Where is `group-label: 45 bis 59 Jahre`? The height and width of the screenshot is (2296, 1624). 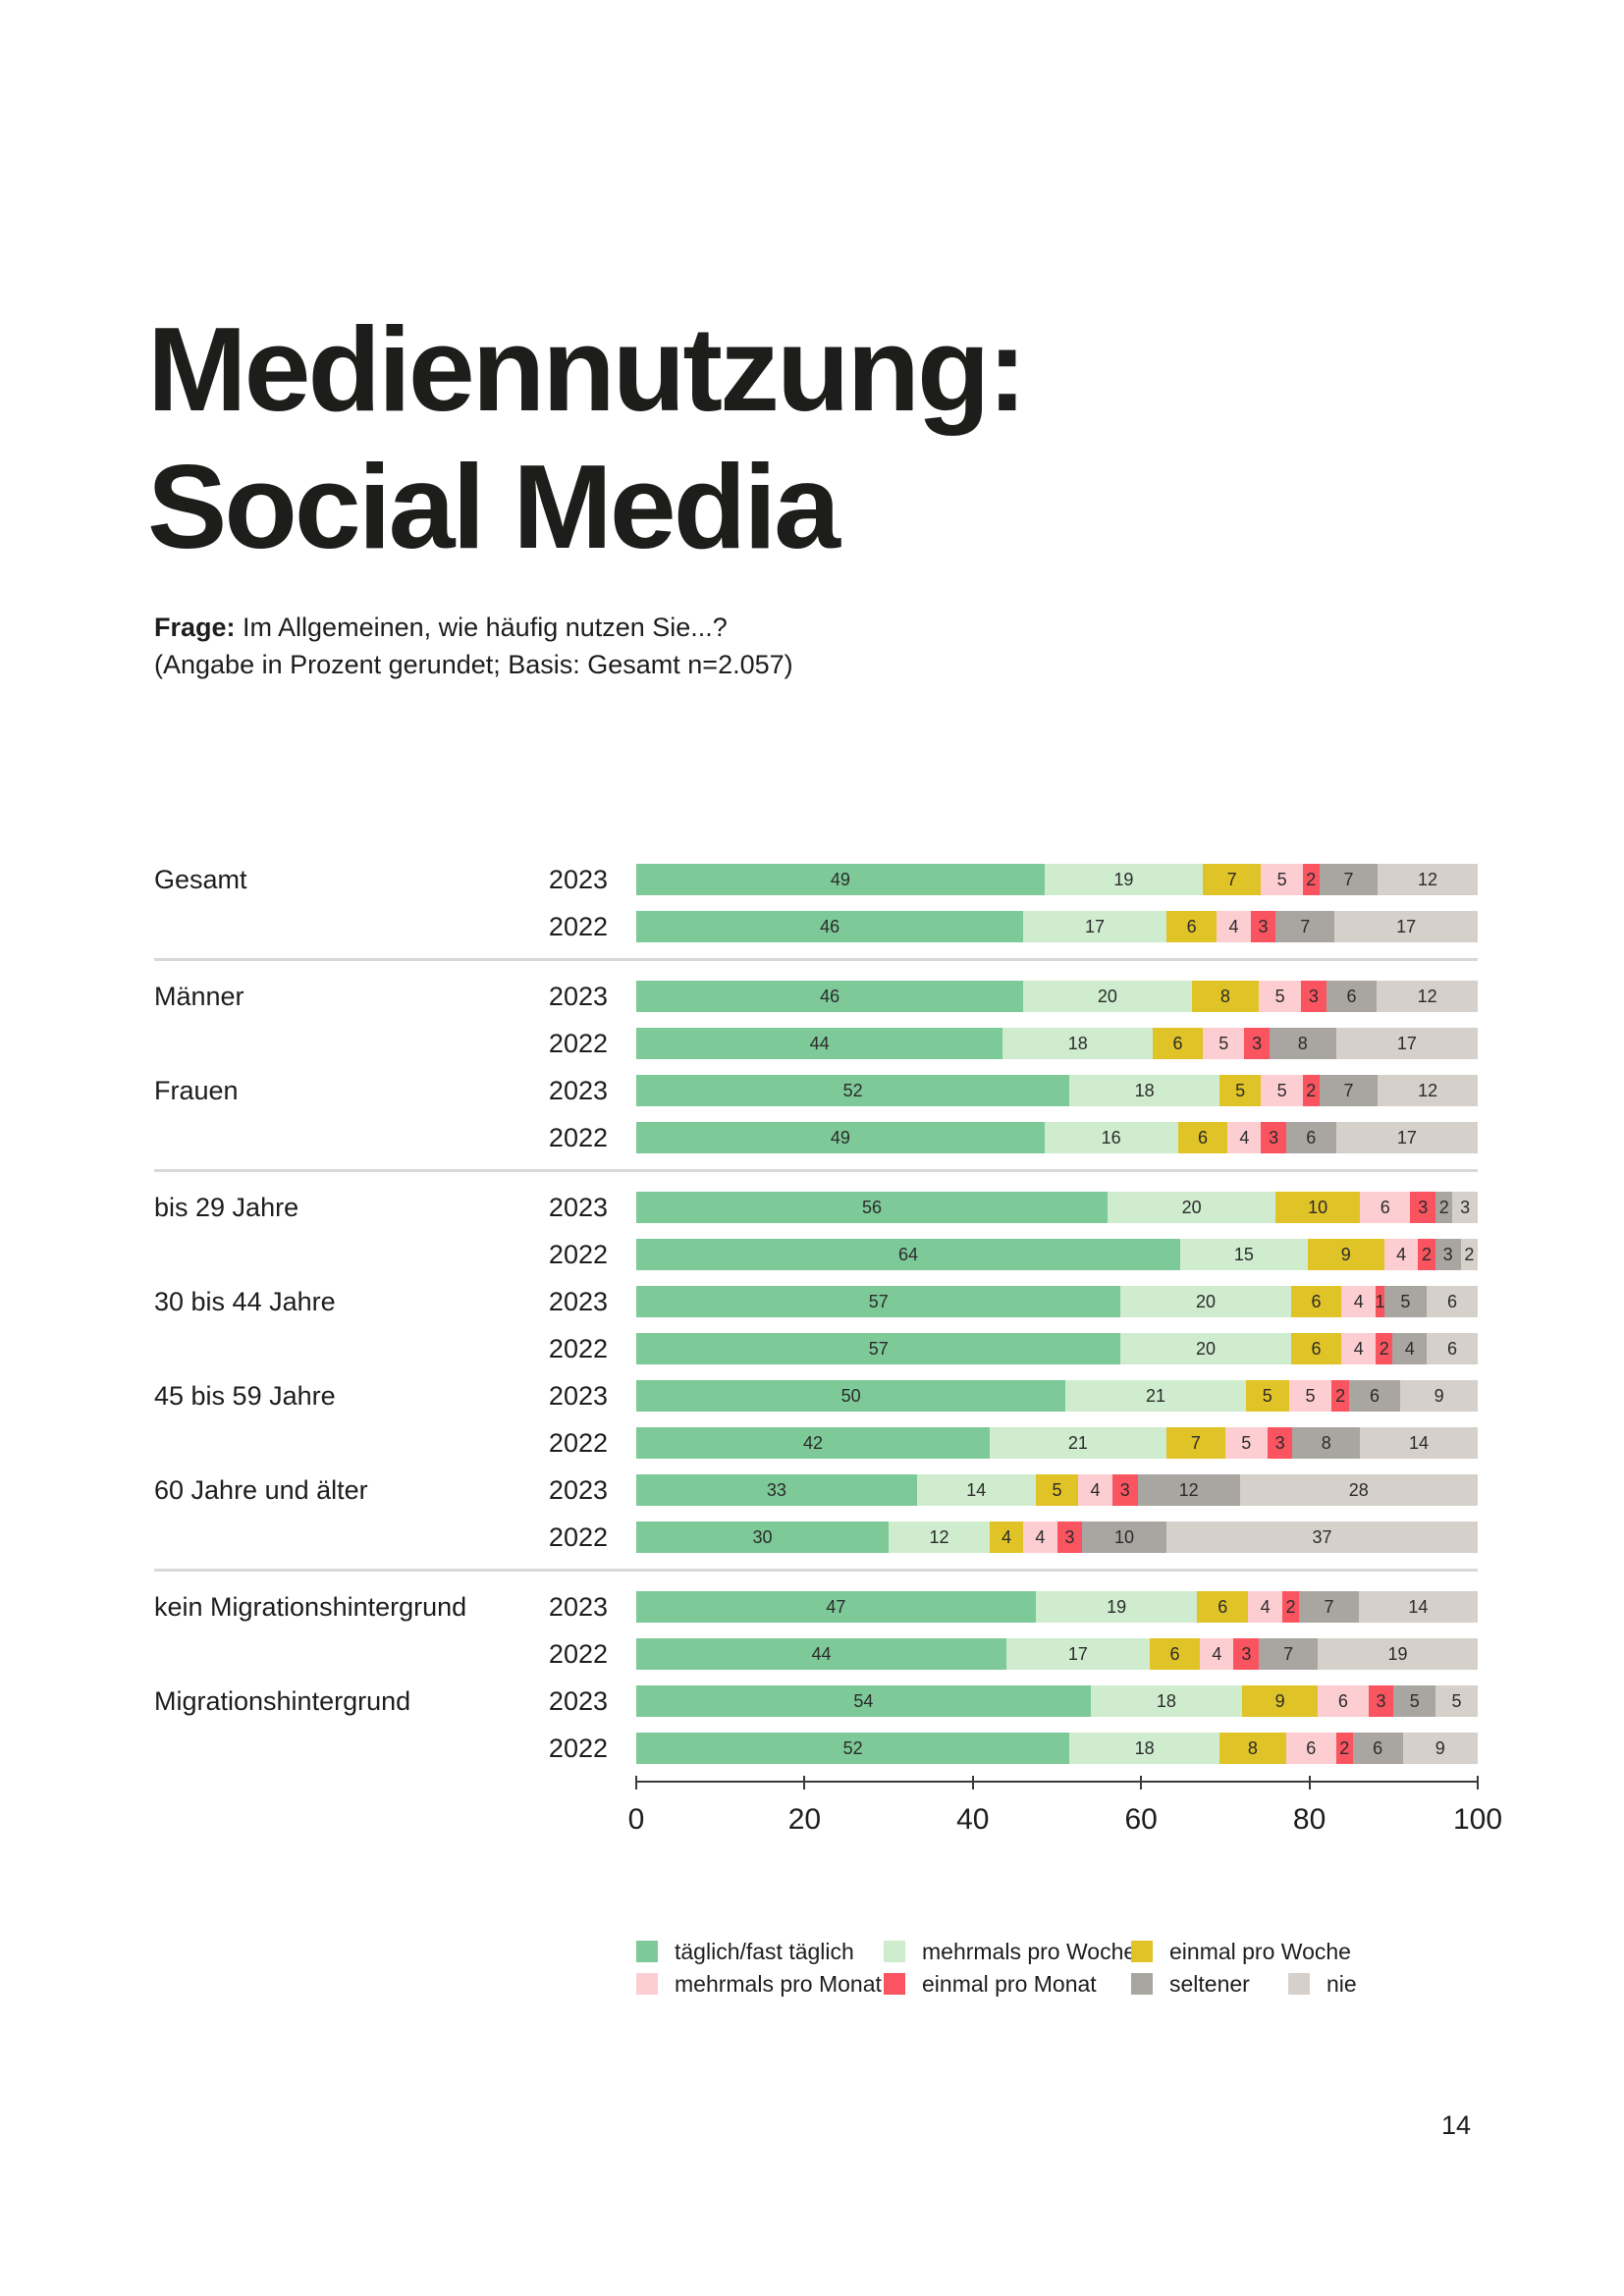 group-label: 45 bis 59 Jahre is located at coordinates (245, 1395).